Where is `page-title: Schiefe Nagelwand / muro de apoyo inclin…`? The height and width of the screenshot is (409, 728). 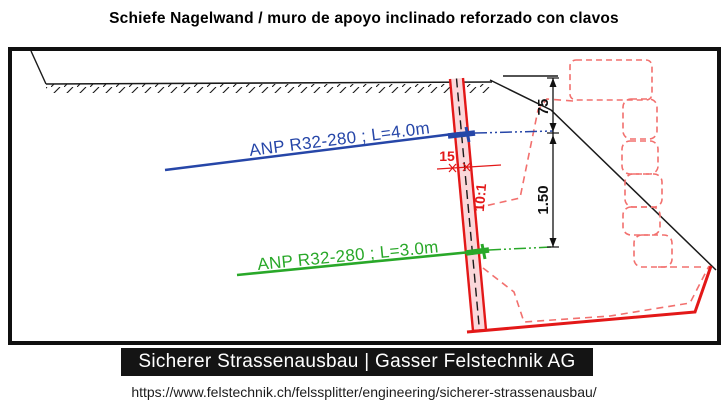
page-title: Schiefe Nagelwand / muro de apoyo inclin… is located at coordinates (364, 18).